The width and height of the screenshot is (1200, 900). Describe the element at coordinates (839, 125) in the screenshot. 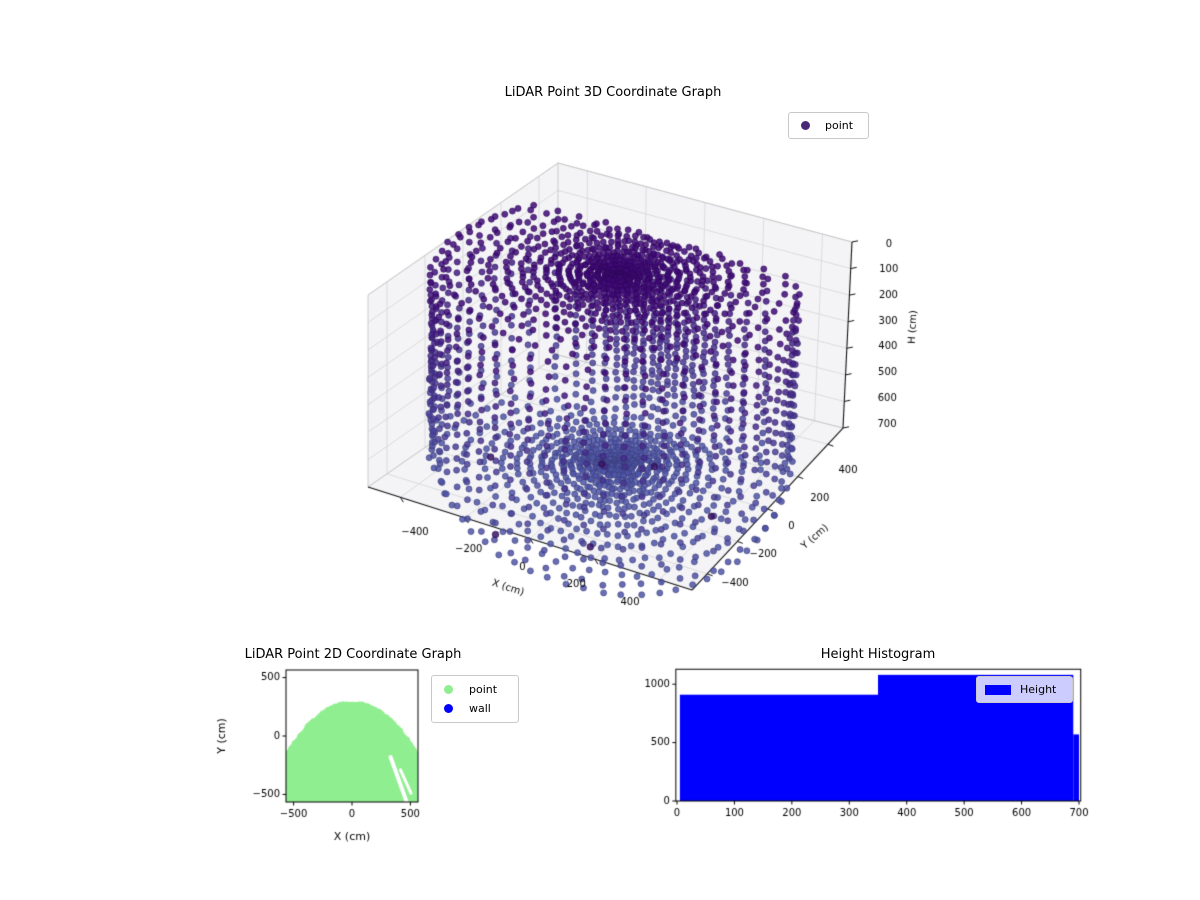

I see `plot3d-legend-label: point` at that location.